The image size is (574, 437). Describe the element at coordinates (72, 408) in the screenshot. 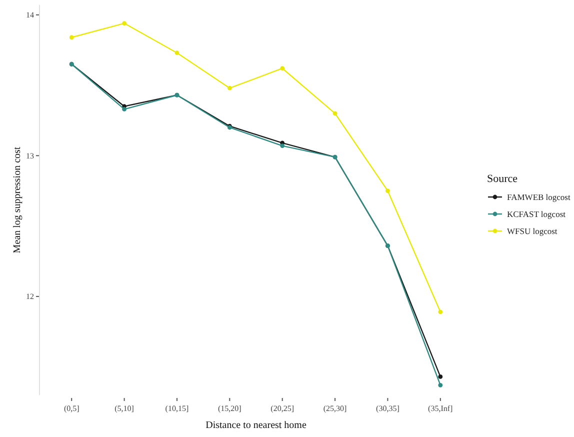

I see `x-tick-label: (0,5]` at that location.